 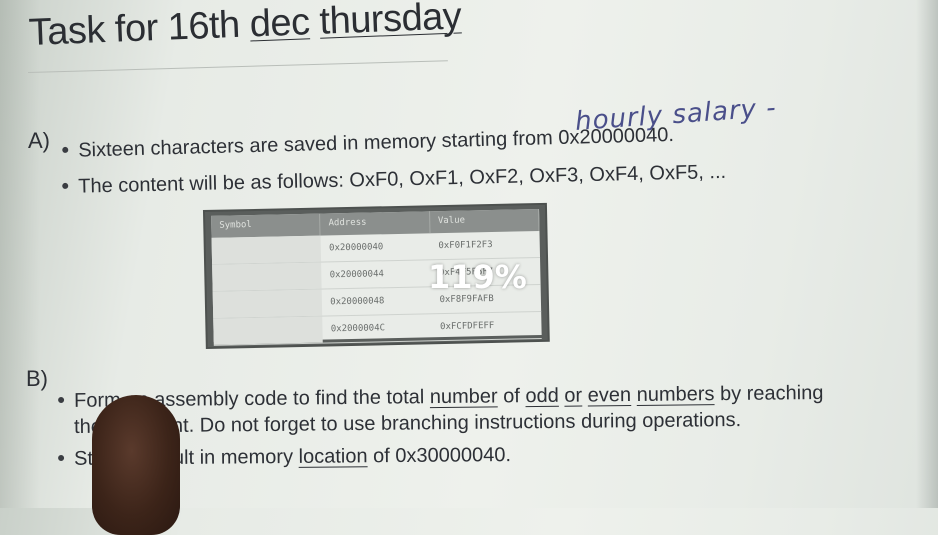 I want to click on section-a-label: A), so click(x=39, y=140).